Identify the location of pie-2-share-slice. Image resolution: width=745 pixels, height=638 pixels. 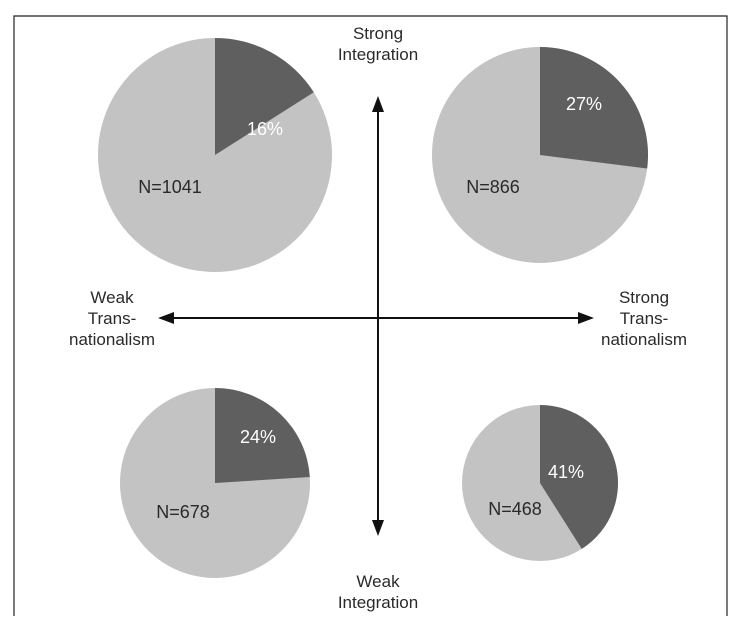
(594, 108).